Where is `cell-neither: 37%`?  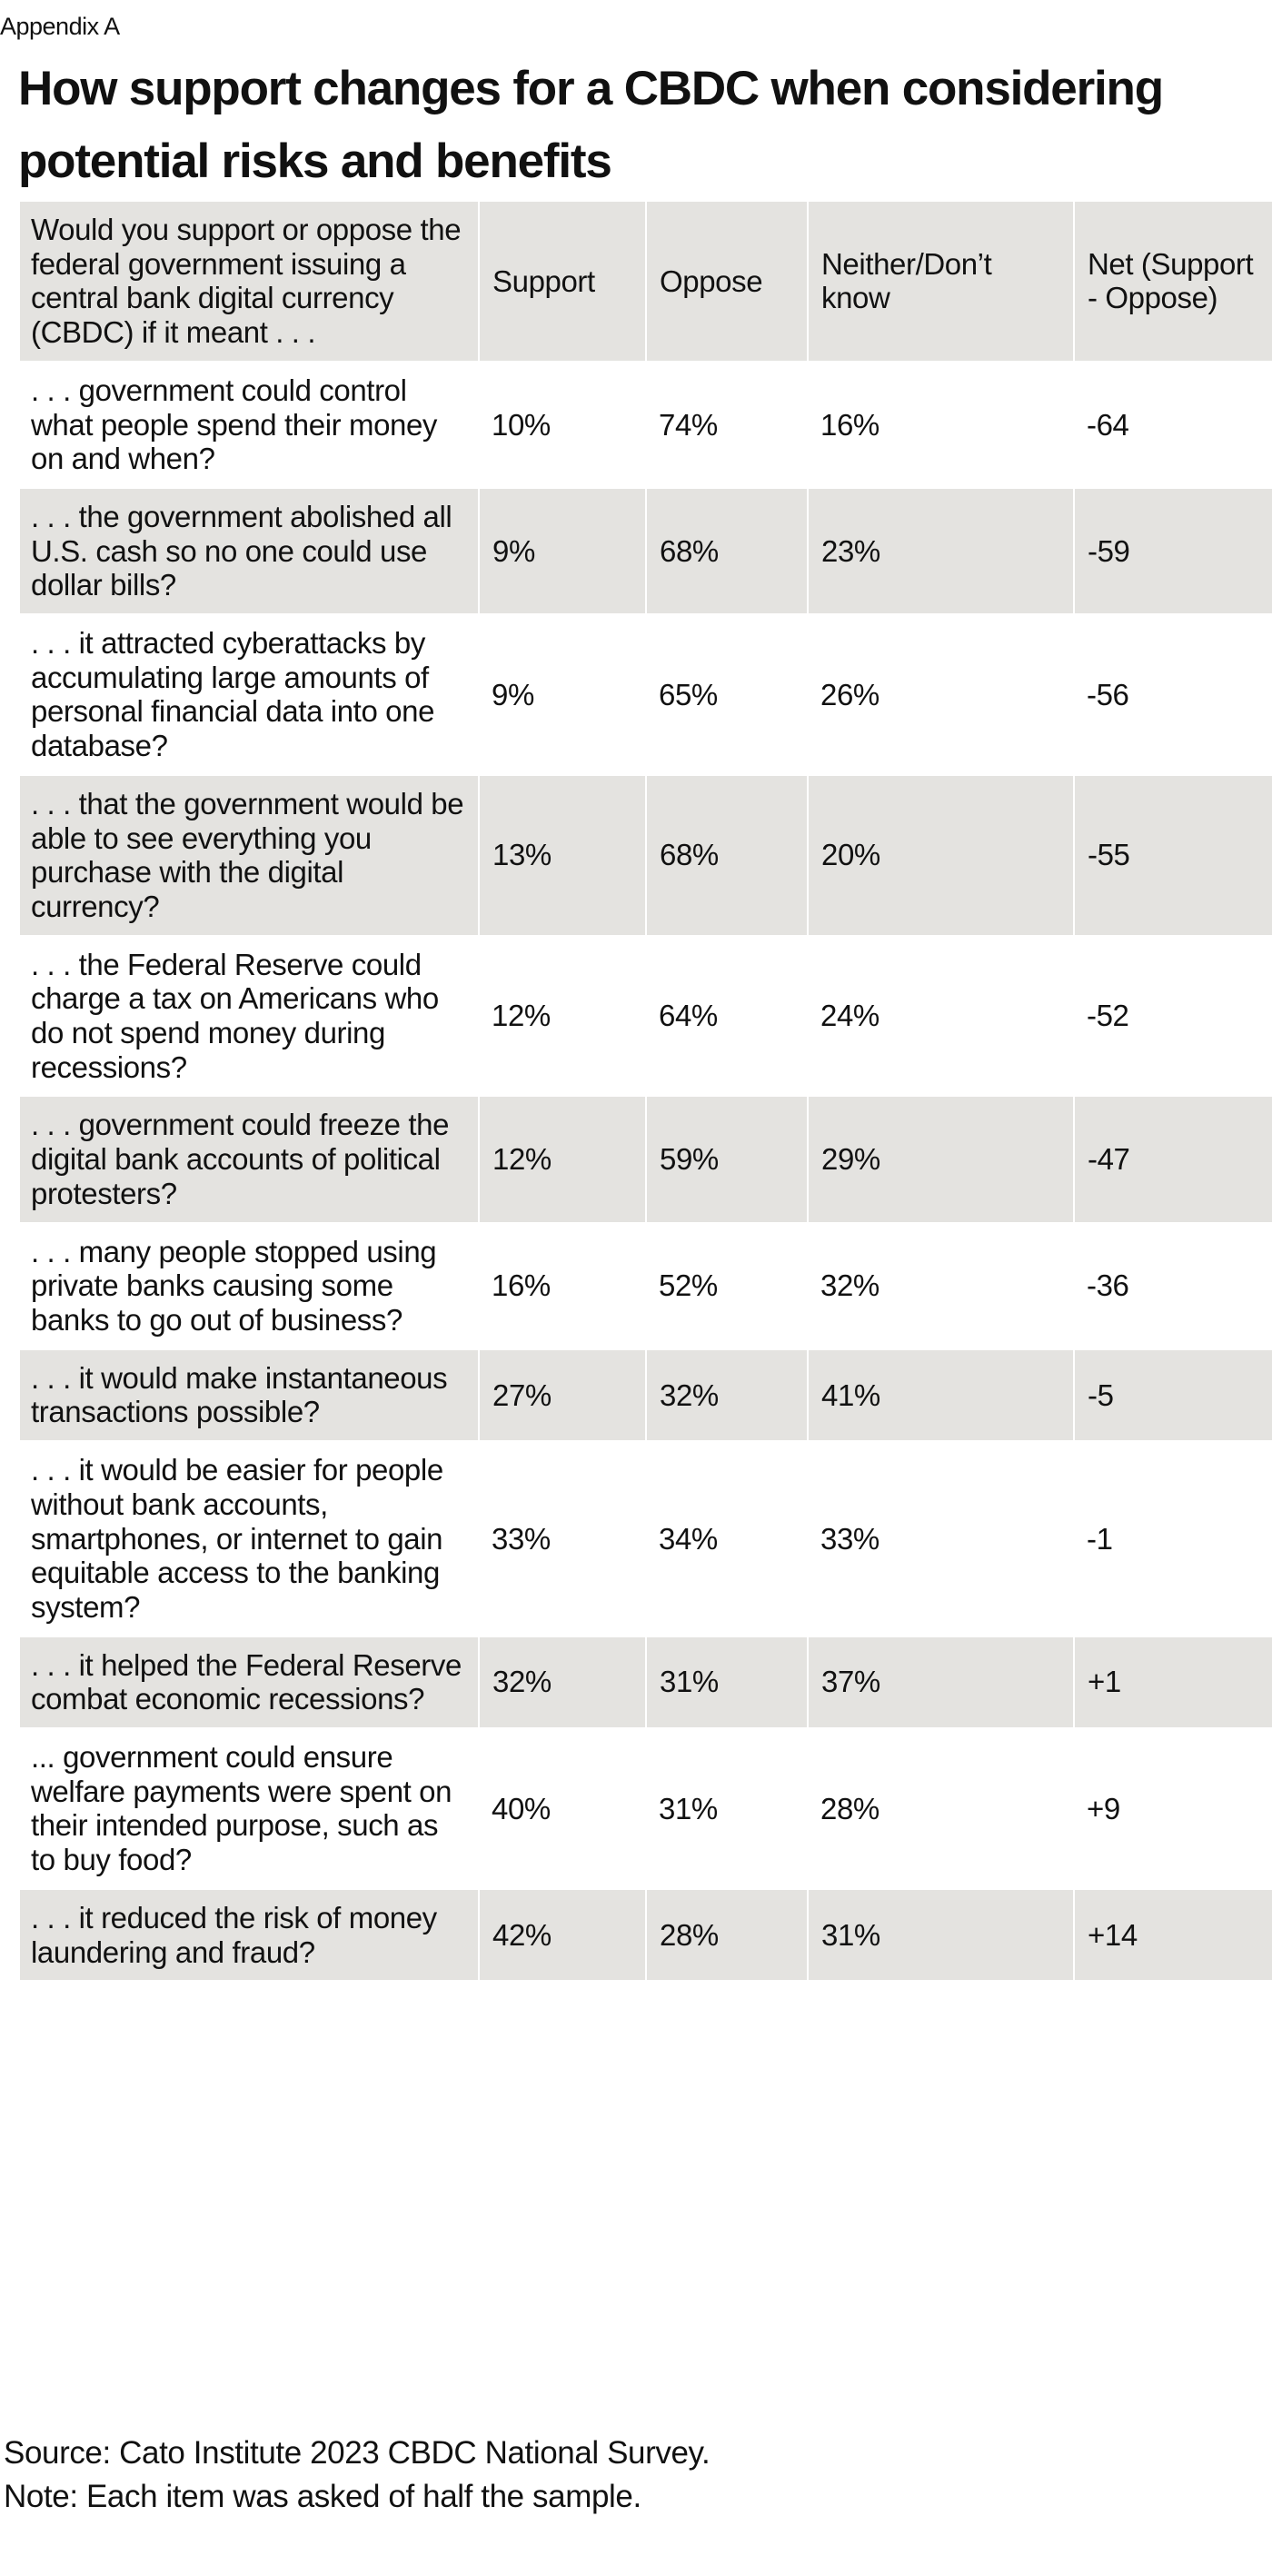
cell-neither: 37% is located at coordinates (940, 1683).